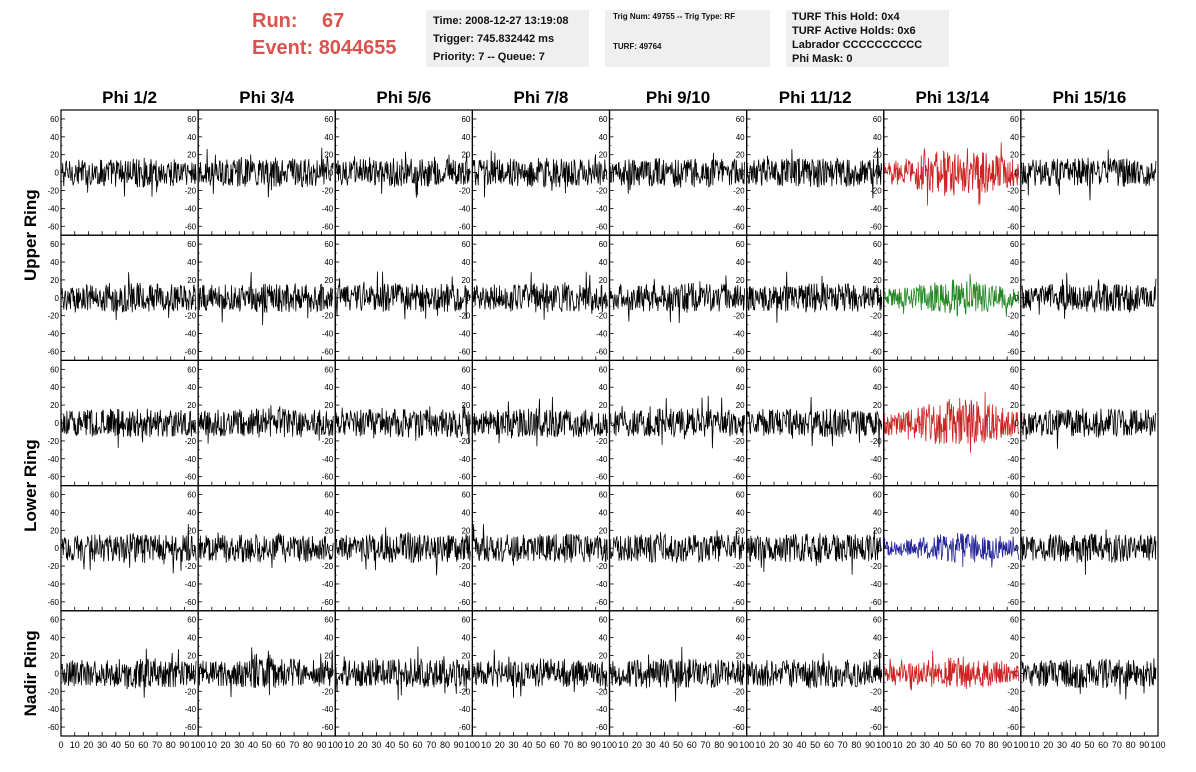  What do you see at coordinates (1020, 745) in the screenshot?
I see `x-tick-label: 100` at bounding box center [1020, 745].